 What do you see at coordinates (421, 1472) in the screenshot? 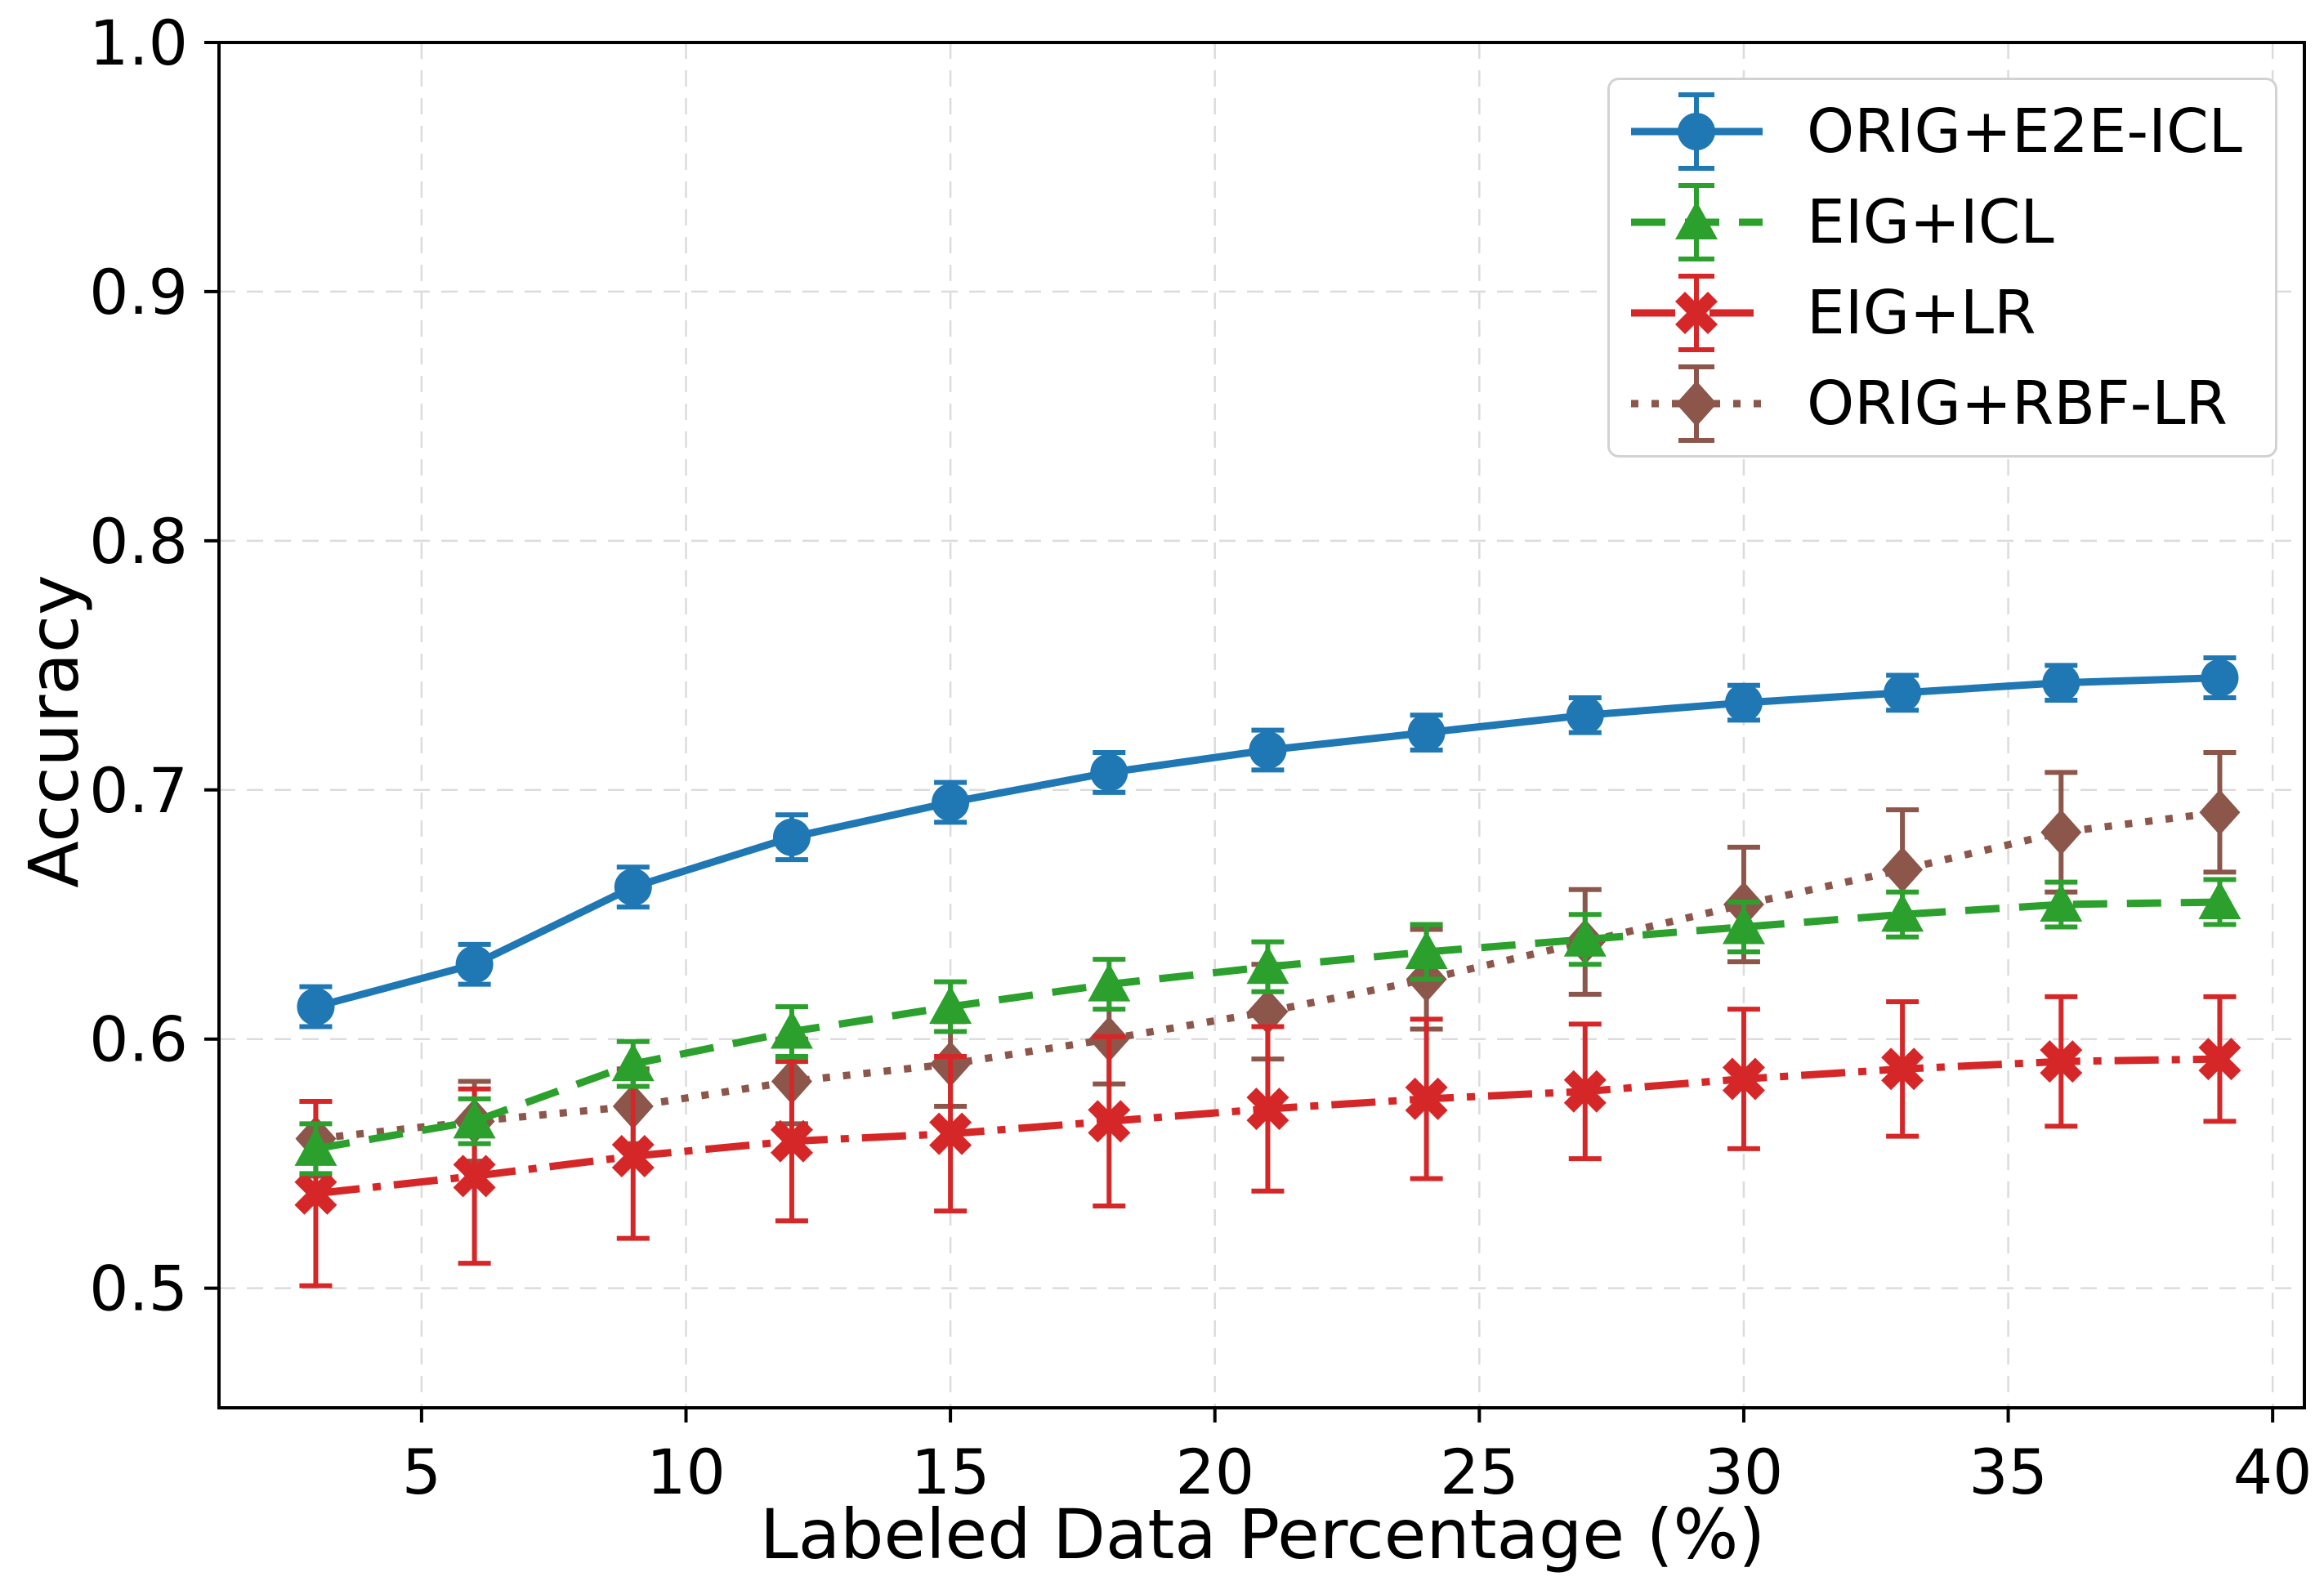
I see `x-tick-label: 5` at bounding box center [421, 1472].